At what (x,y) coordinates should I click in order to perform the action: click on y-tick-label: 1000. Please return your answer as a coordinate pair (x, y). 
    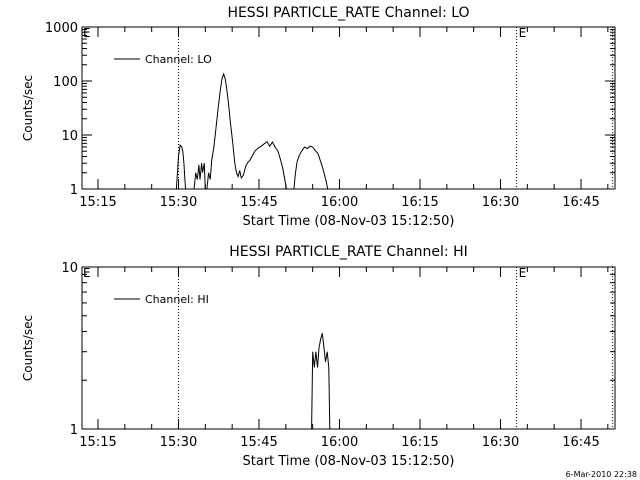
    Looking at the image, I should click on (61, 28).